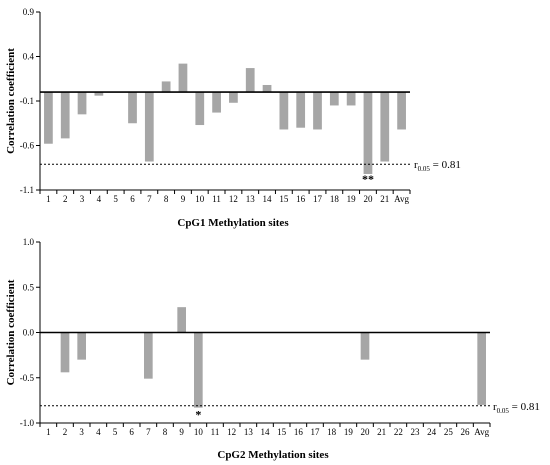  I want to click on x-tick-label-2: 8, so click(165, 432).